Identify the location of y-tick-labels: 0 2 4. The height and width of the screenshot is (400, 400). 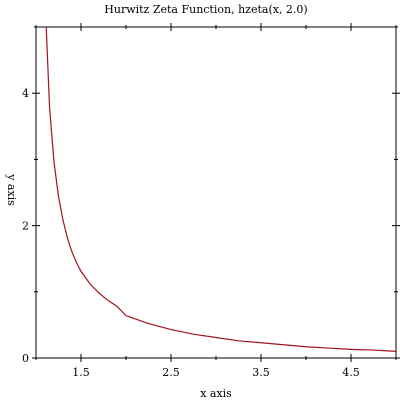
(25, 226).